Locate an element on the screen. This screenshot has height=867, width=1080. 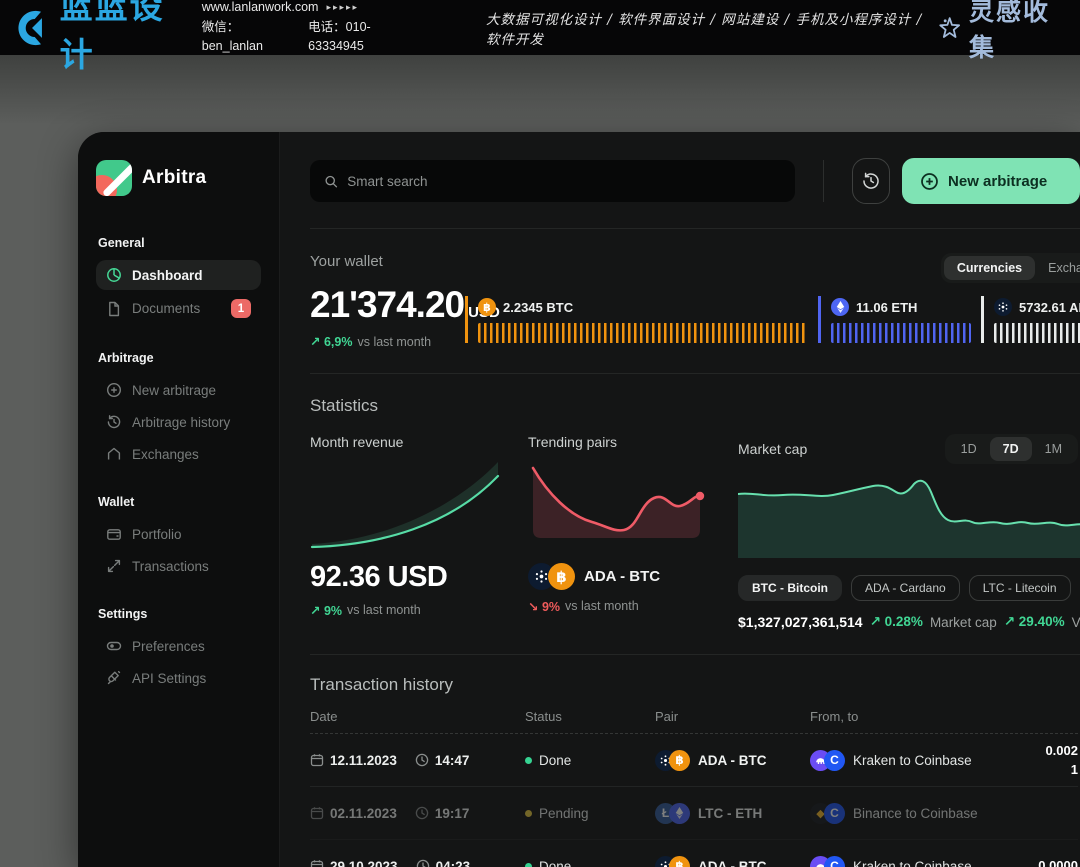
banner-website: www.lanlanwork.com is located at coordinates (260, 7).